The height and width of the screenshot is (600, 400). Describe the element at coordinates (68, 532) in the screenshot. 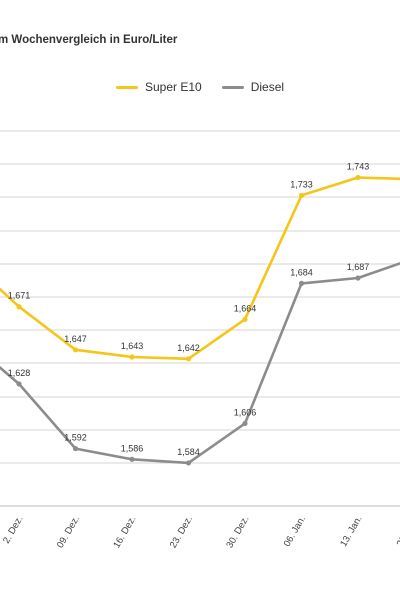

I see `x-tick-label-1: 09. Dez.` at that location.